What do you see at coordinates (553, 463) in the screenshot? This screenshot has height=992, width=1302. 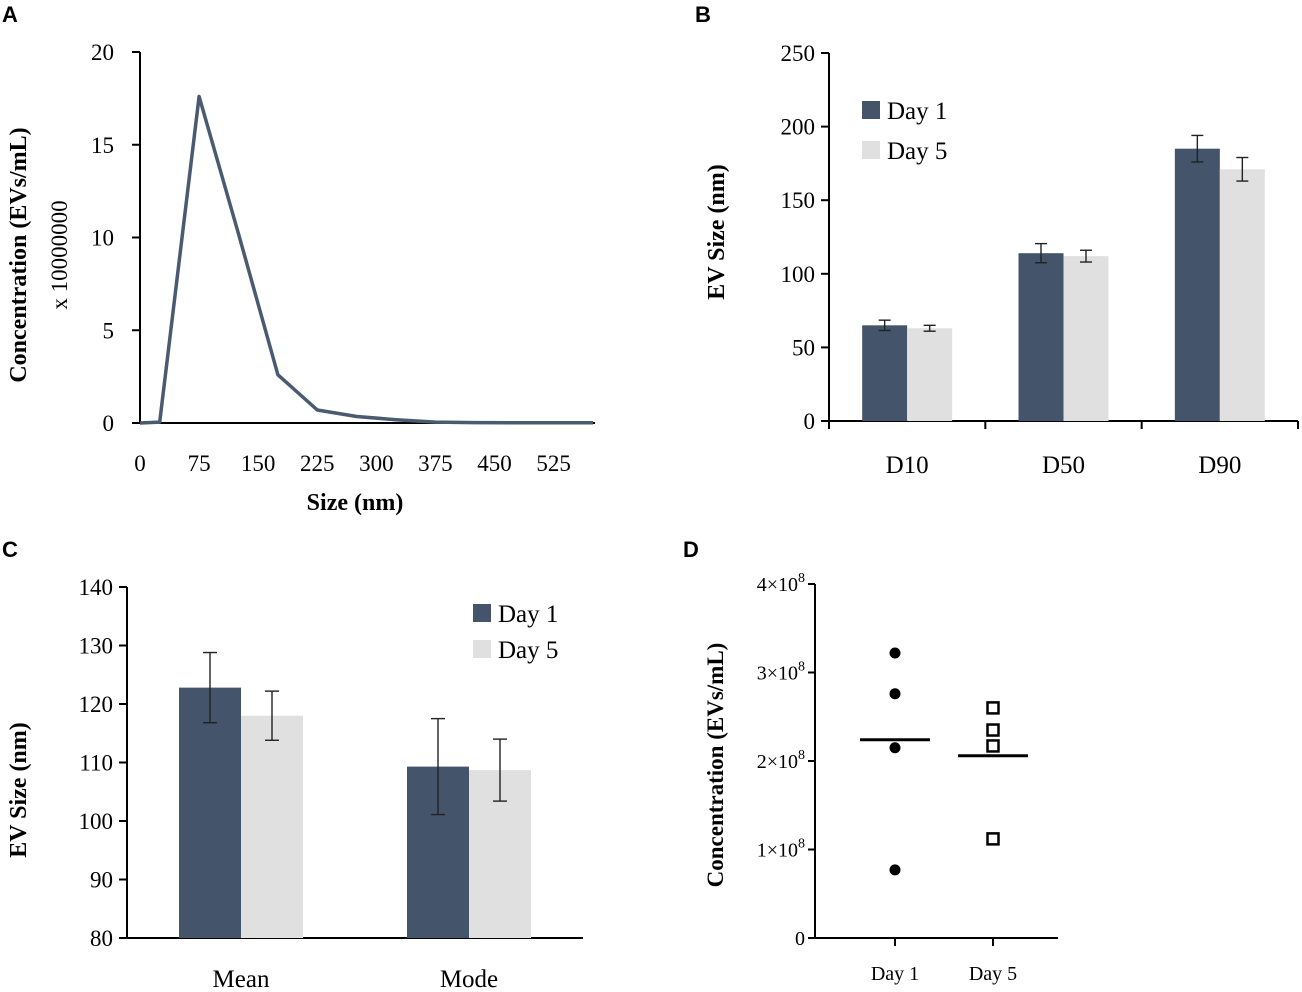 I see `panel-a-xtick-label: 525` at bounding box center [553, 463].